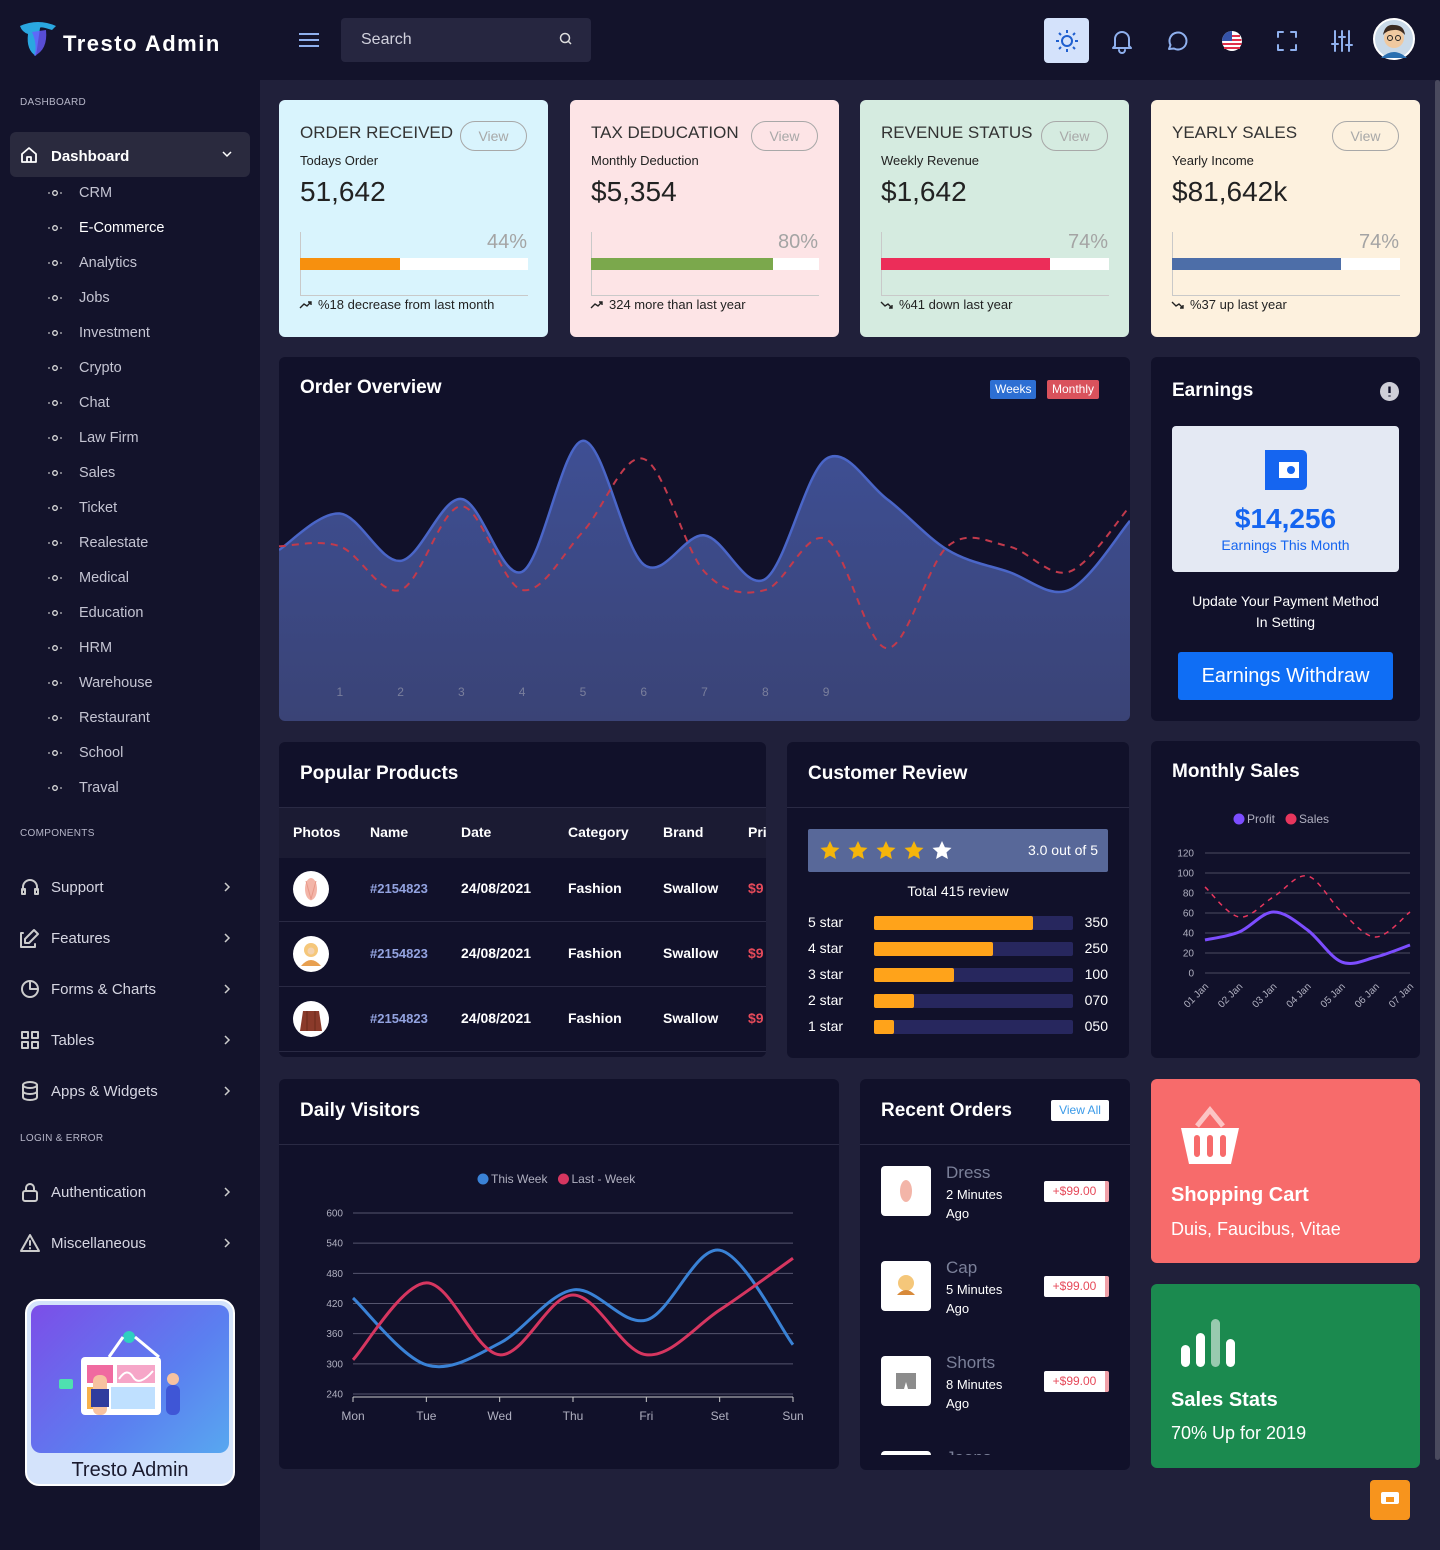 The width and height of the screenshot is (1440, 1550). I want to click on card-note: %37 up last year, so click(1238, 304).